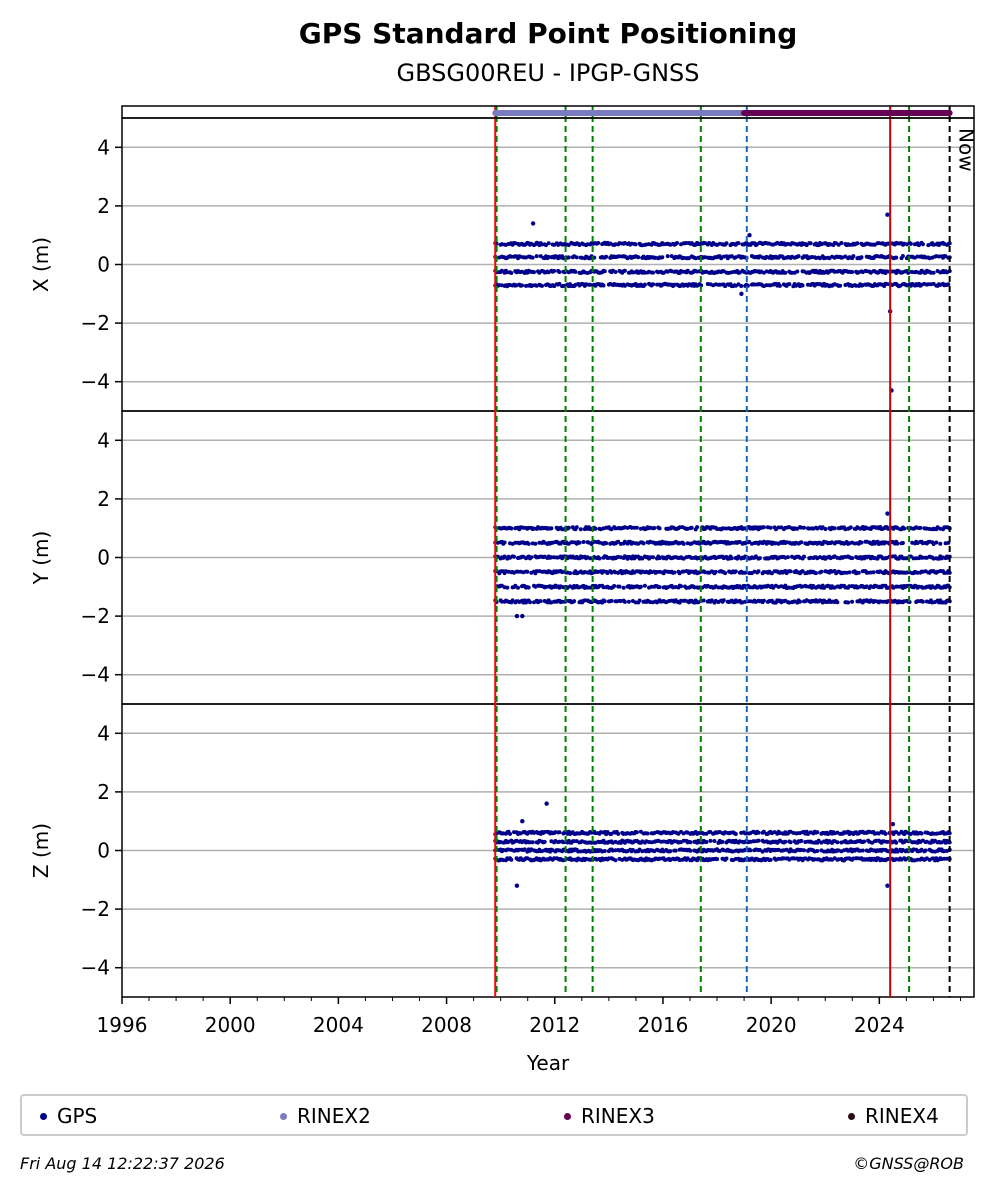 This screenshot has width=992, height=1194. Describe the element at coordinates (446, 1025) in the screenshot. I see `x-tick-label: 2008` at that location.